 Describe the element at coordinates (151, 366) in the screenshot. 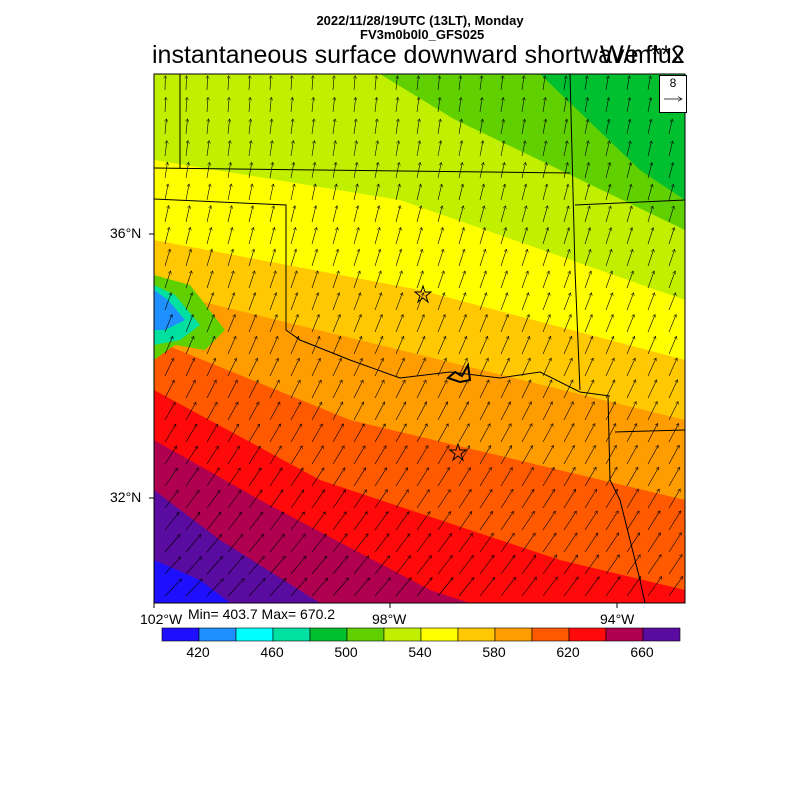

I see `lat-ticks` at that location.